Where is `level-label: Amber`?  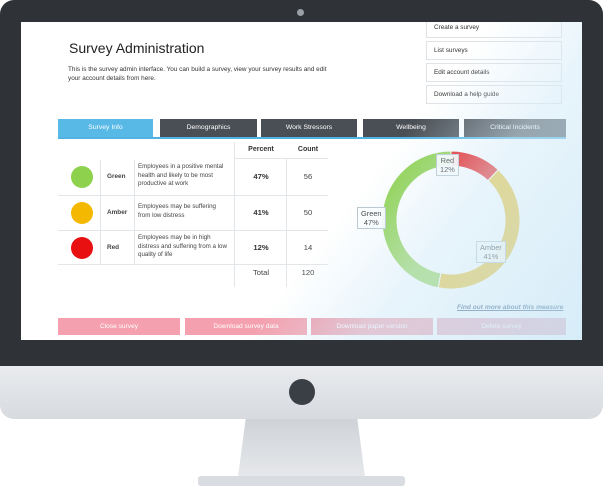
level-label: Amber is located at coordinates (117, 212).